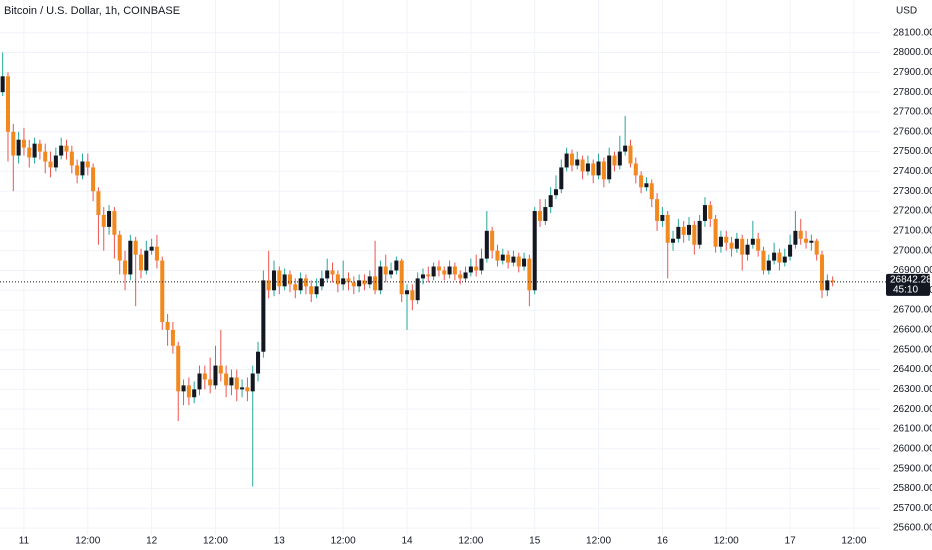 Image resolution: width=932 pixels, height=550 pixels. Describe the element at coordinates (912, 191) in the screenshot. I see `y-tick-label: 27300.00` at that location.